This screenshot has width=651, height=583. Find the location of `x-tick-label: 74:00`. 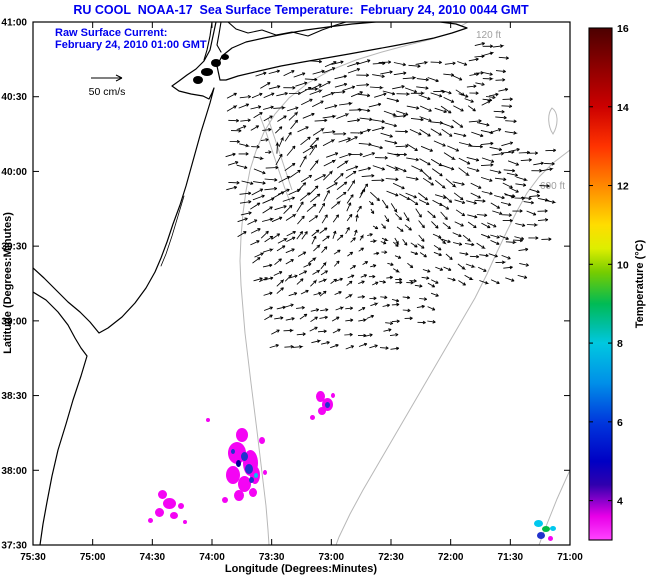

x-tick-label: 74:00 is located at coordinates (212, 557).